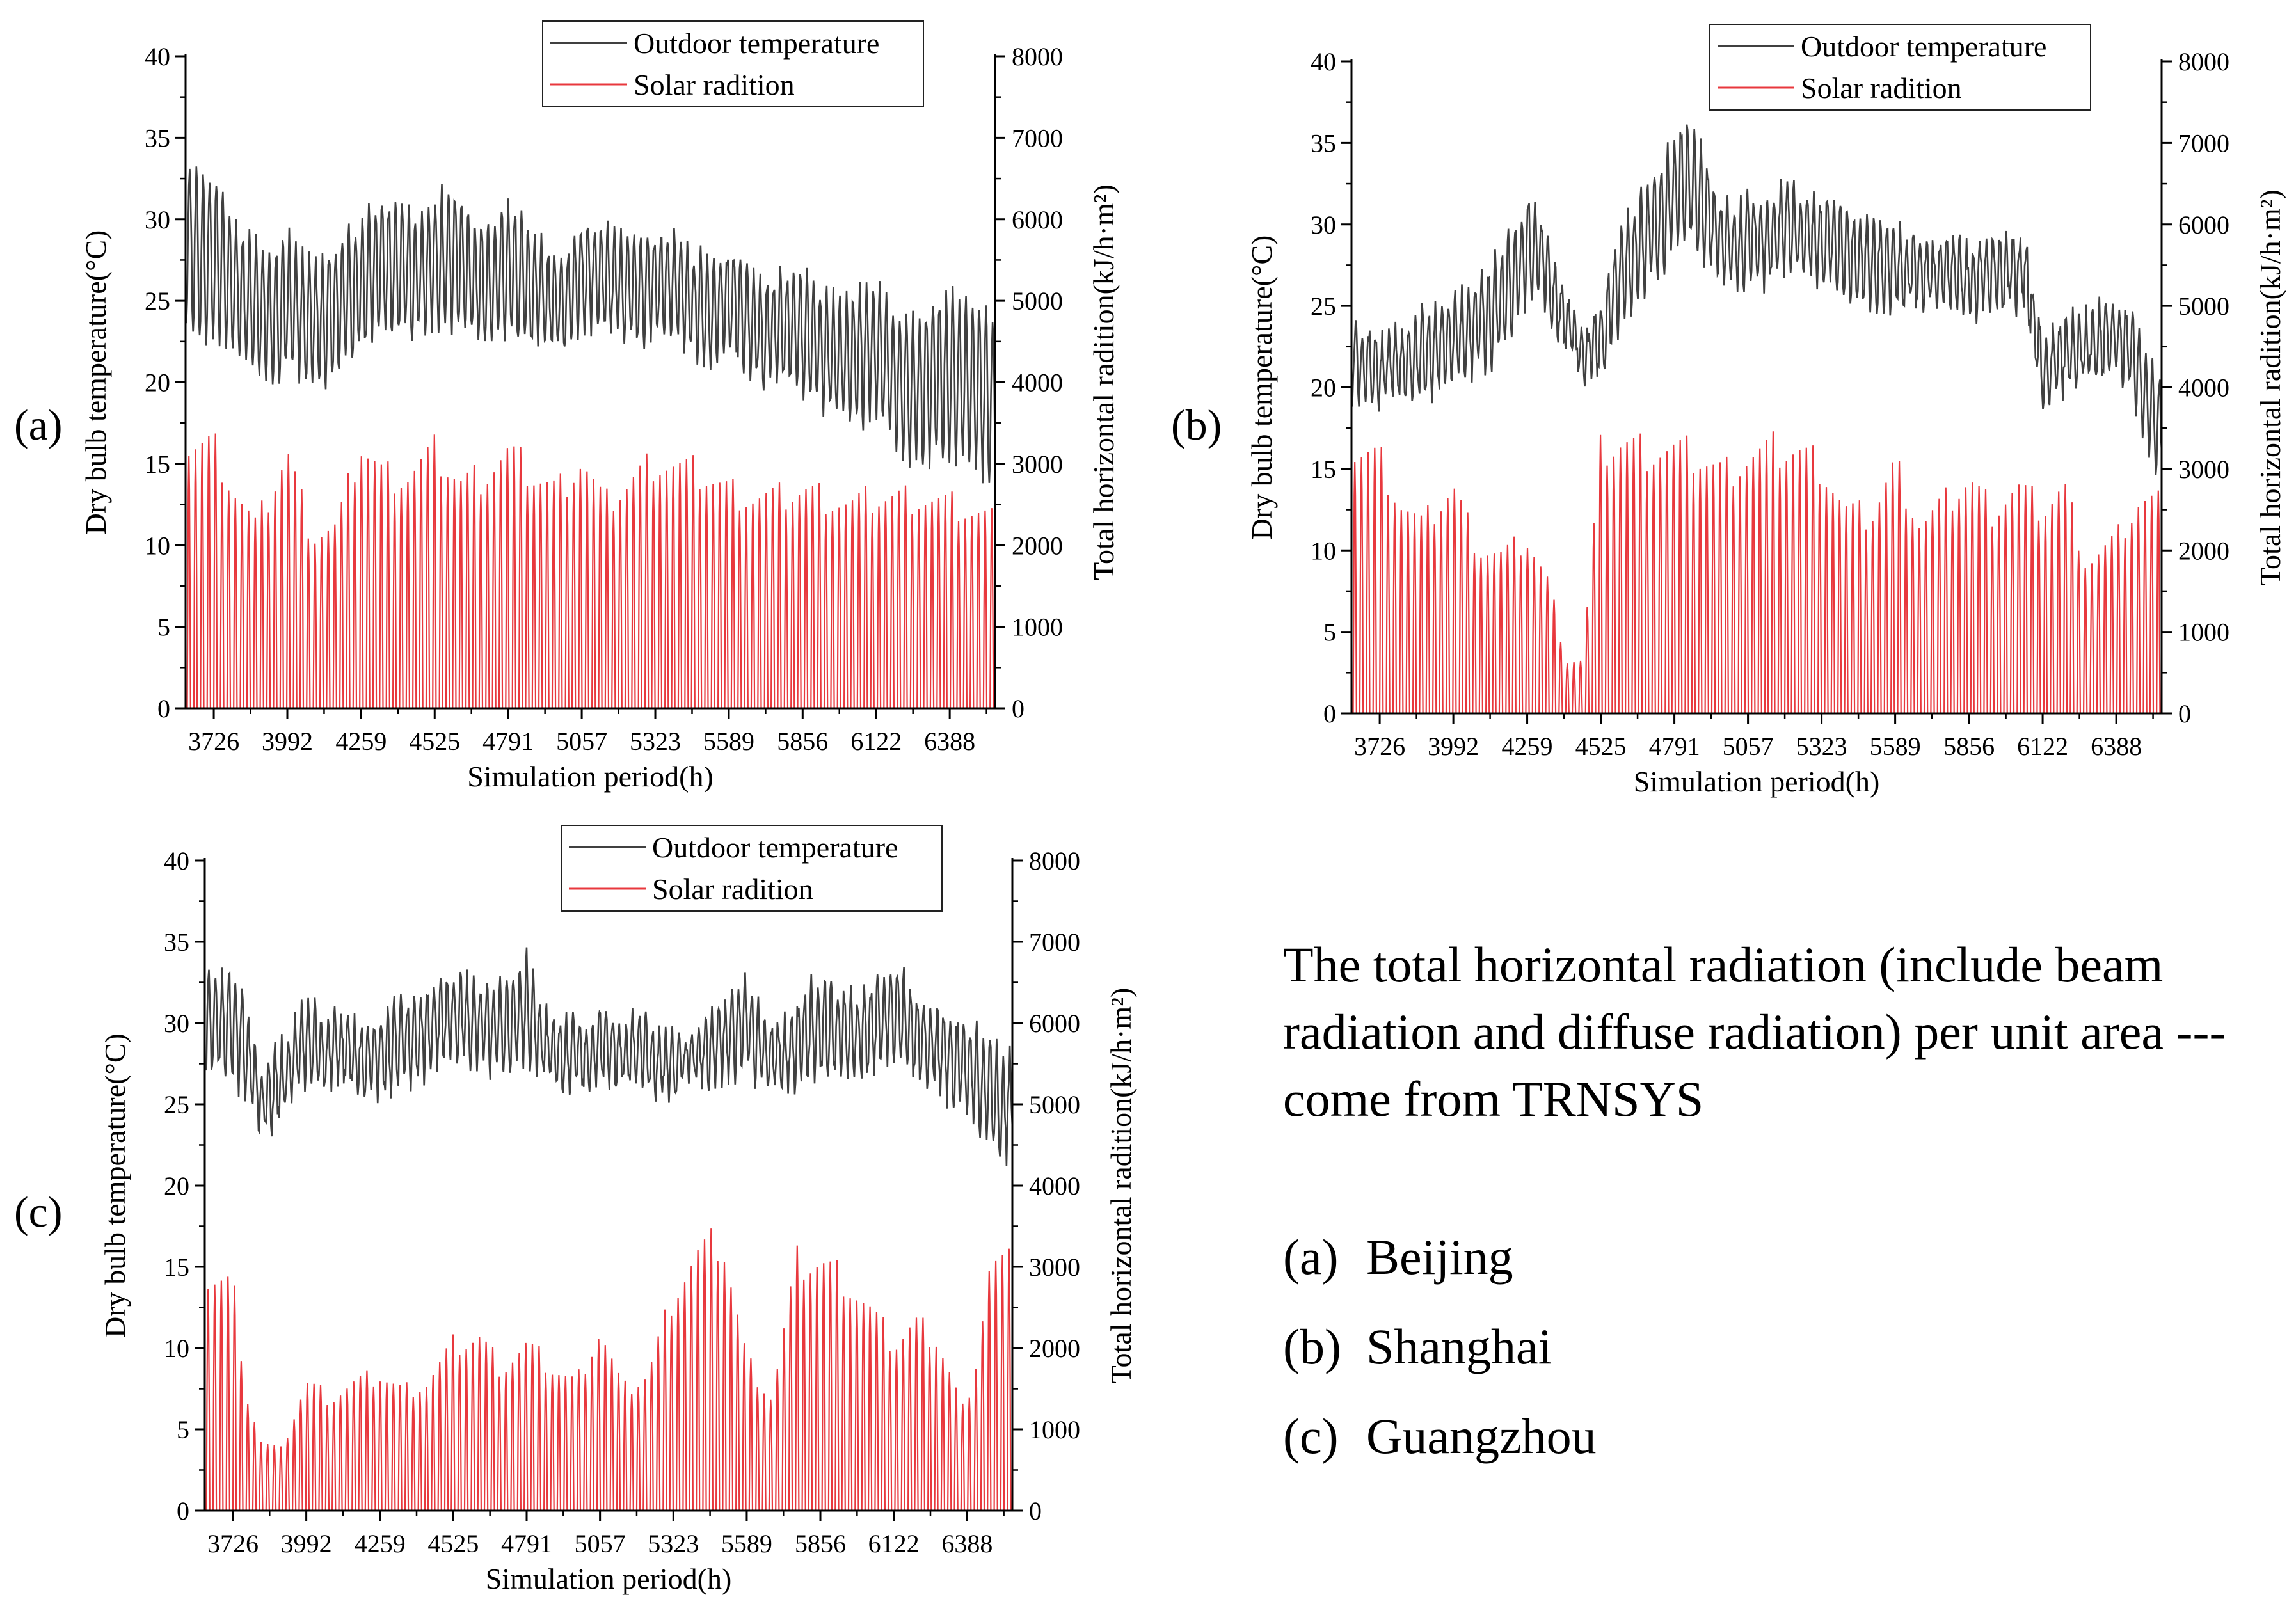 The image size is (2296, 1613). What do you see at coordinates (1439, 1257) in the screenshot?
I see `city-name: Beijing` at bounding box center [1439, 1257].